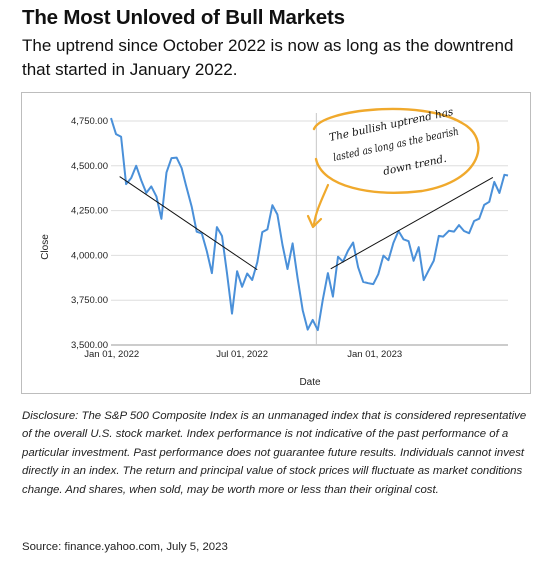 The height and width of the screenshot is (564, 550). What do you see at coordinates (89, 345) in the screenshot?
I see `y-tick-label: 3,500.00` at bounding box center [89, 345].